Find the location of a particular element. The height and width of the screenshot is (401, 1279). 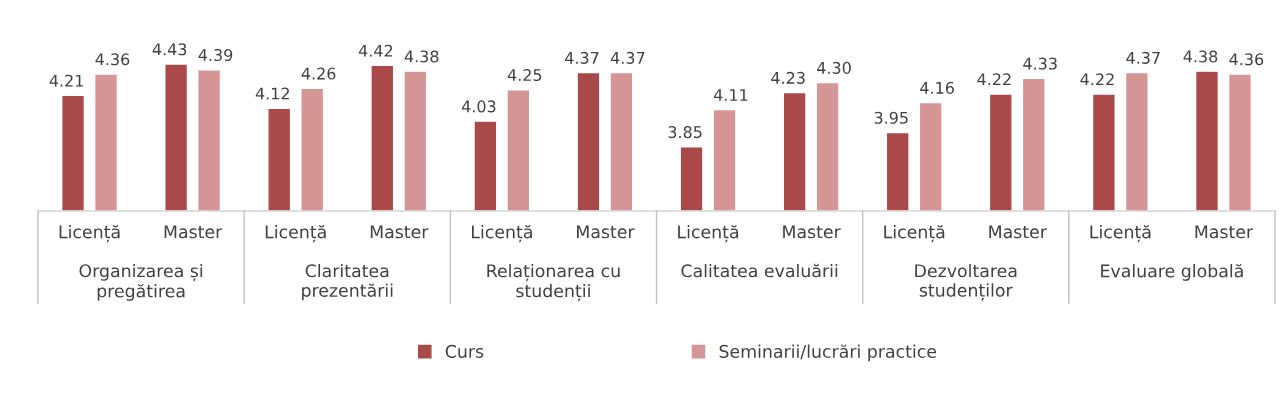

data-label: 4.26 is located at coordinates (318, 73).